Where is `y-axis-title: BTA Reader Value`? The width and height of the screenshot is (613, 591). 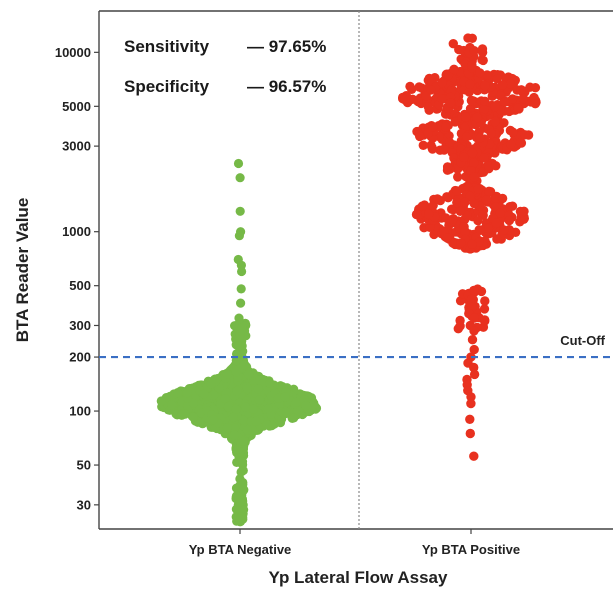
y-axis-title: BTA Reader Value is located at coordinates (22, 270).